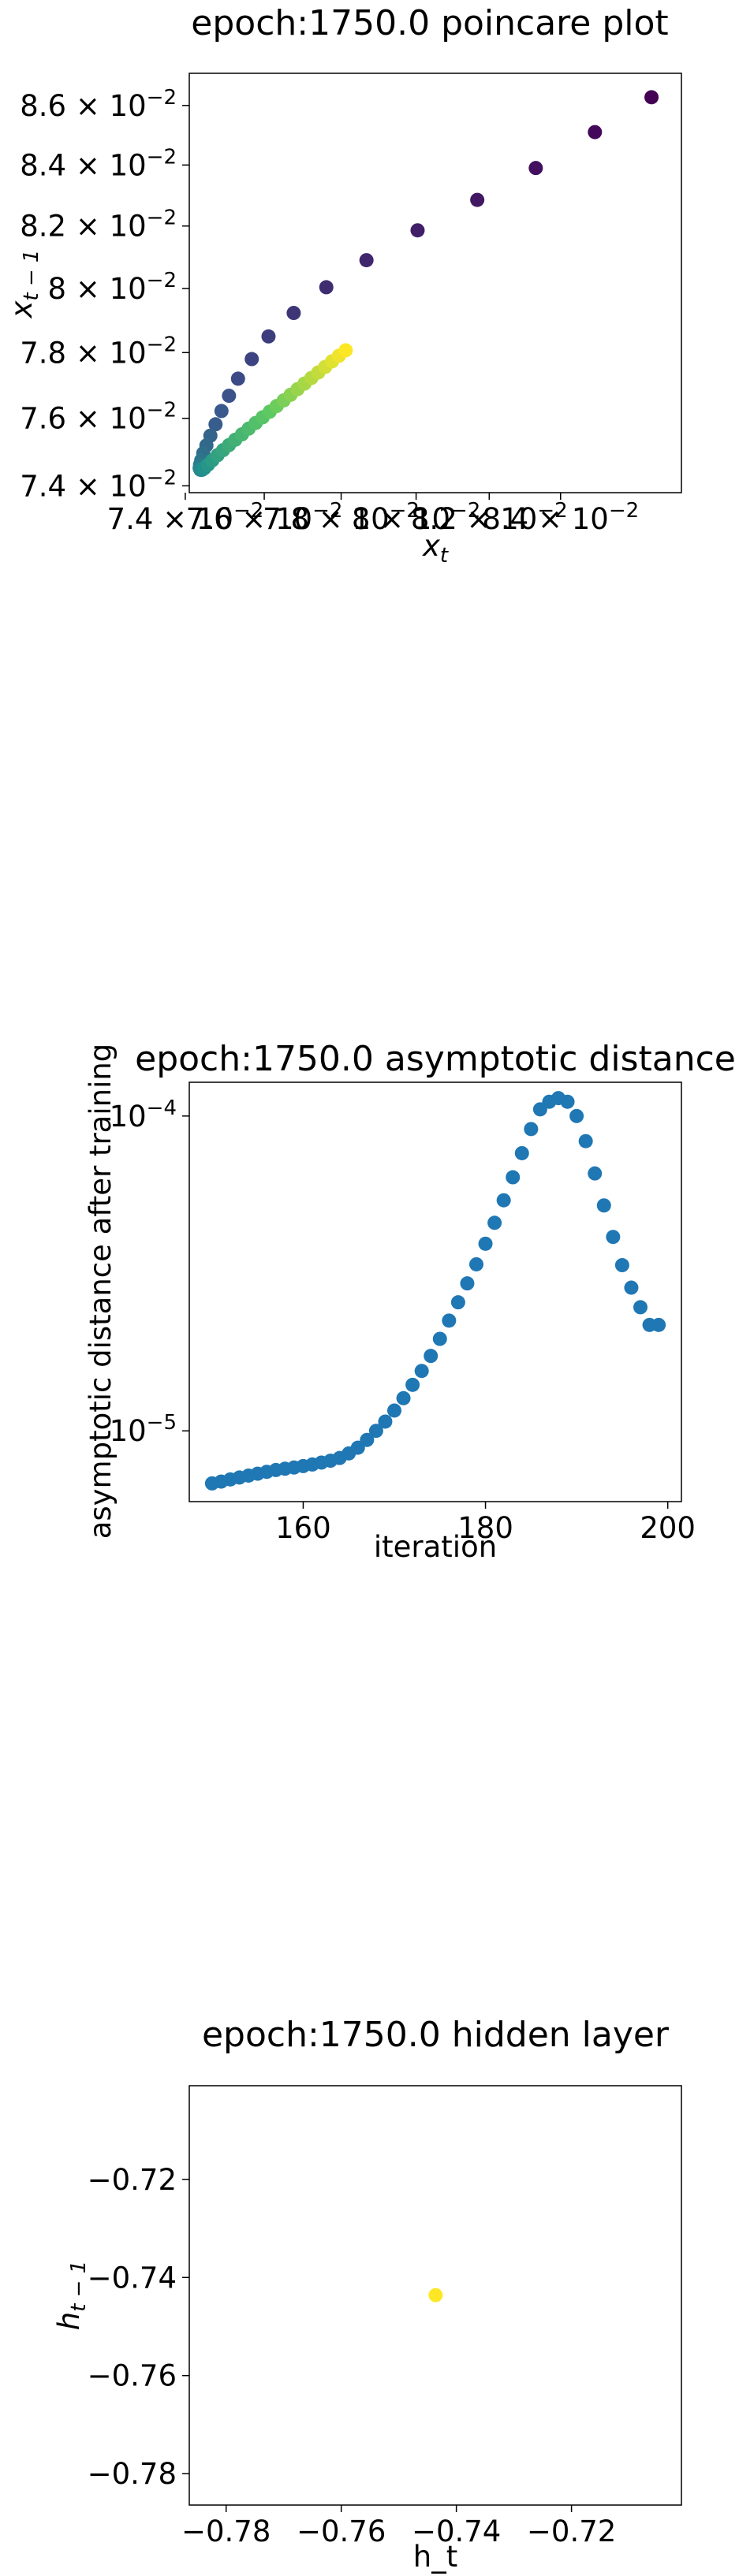  What do you see at coordinates (24, 284) in the screenshot?
I see `poincare-y-label: xt − 1` at bounding box center [24, 284].